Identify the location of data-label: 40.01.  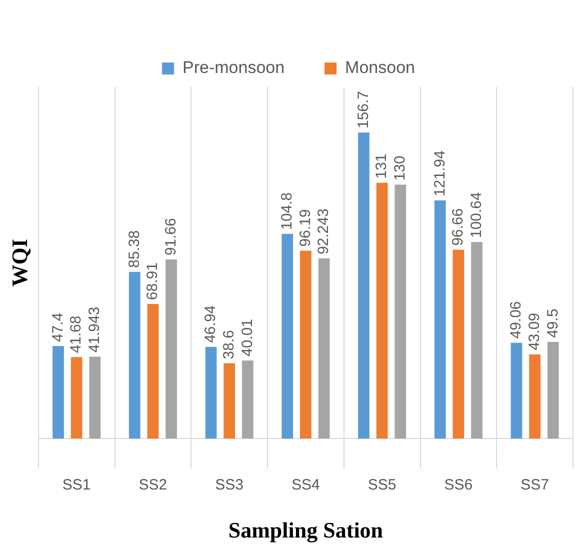
(247, 337).